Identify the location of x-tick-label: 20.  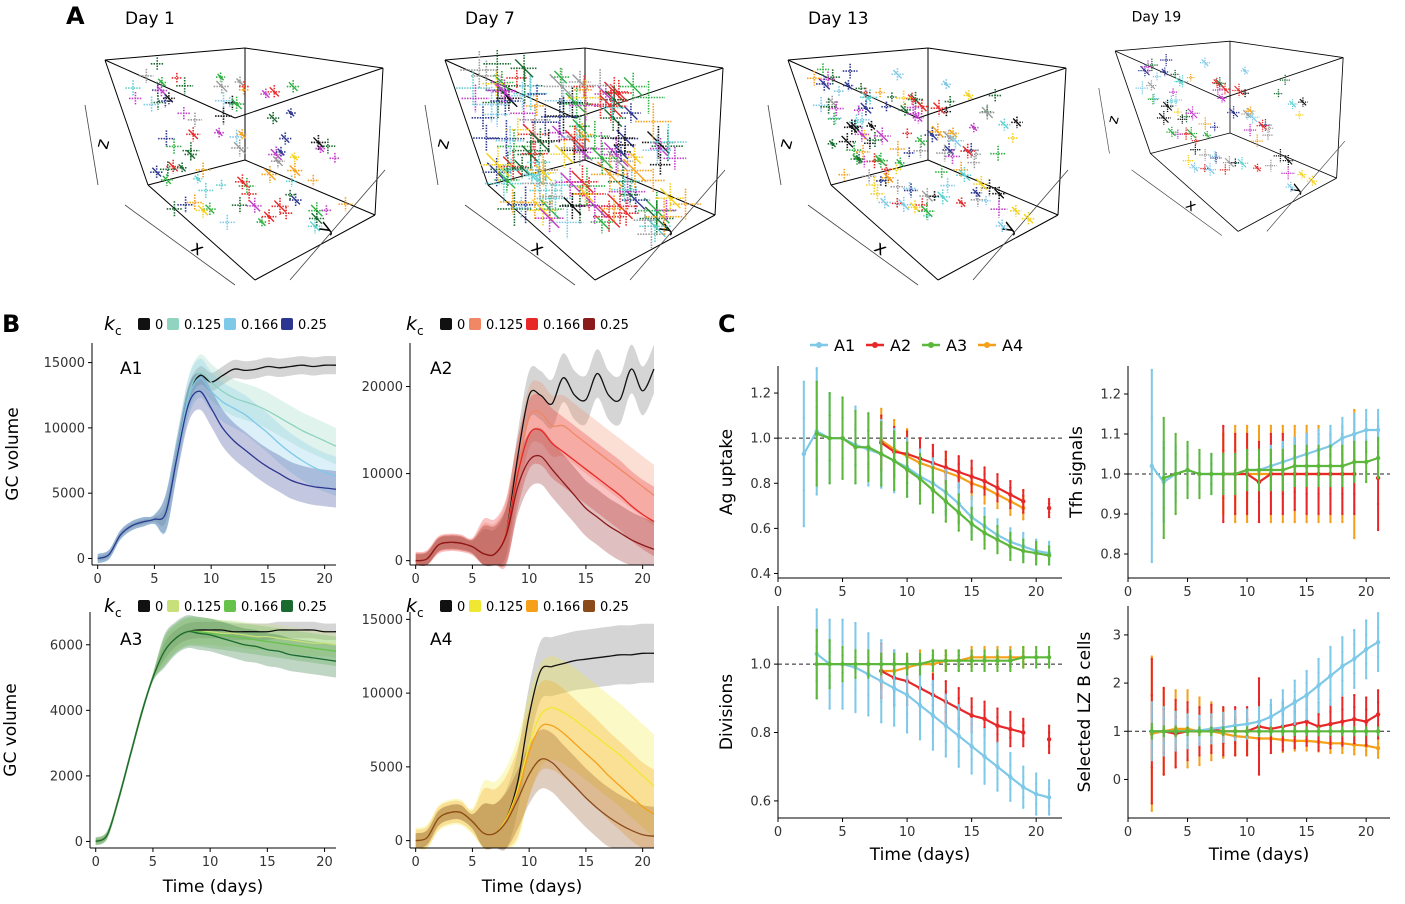
(1036, 592).